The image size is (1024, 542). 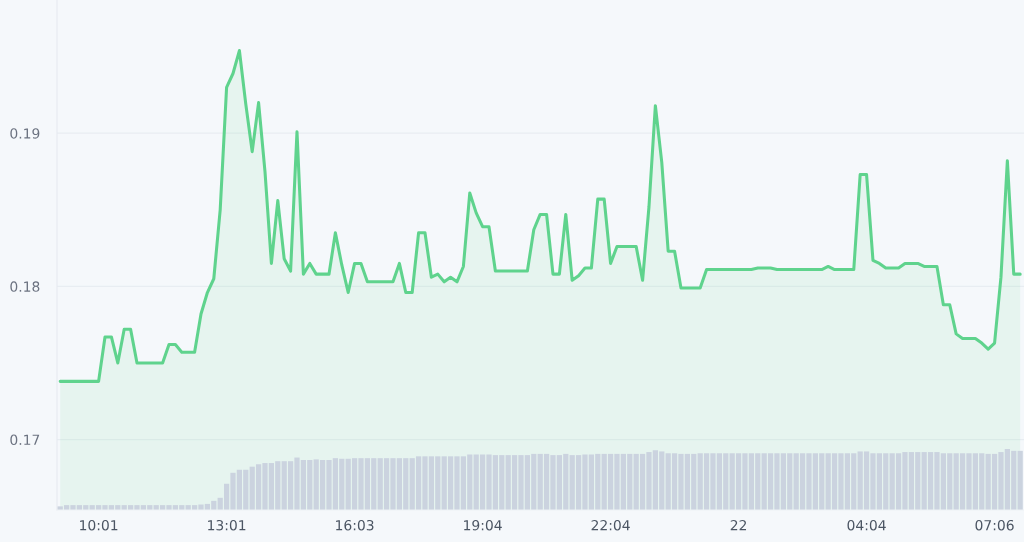 I want to click on x-tick-label: 07:06, so click(x=994, y=525).